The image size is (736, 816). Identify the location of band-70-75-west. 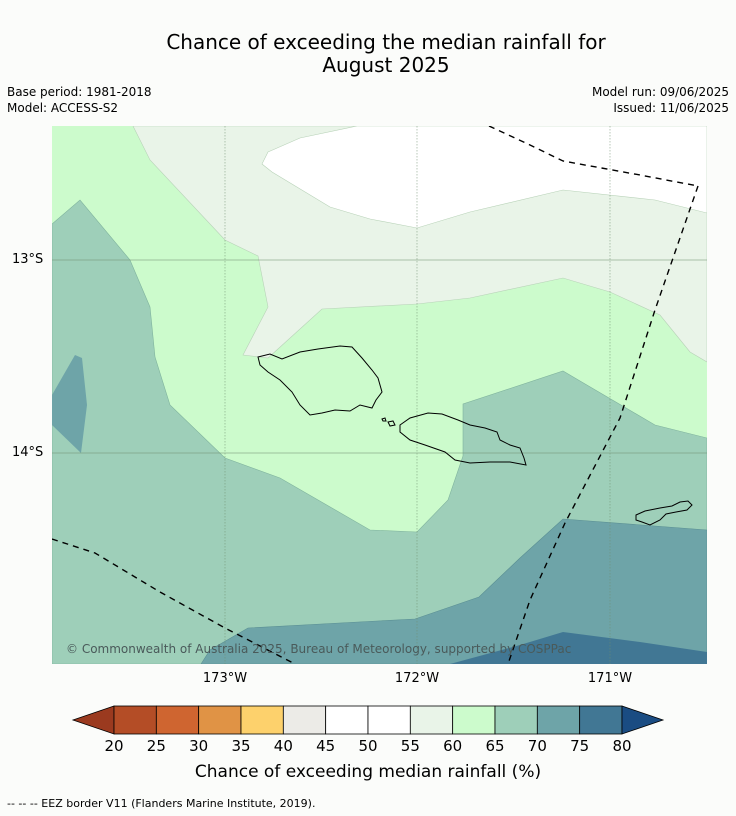
(69, 404).